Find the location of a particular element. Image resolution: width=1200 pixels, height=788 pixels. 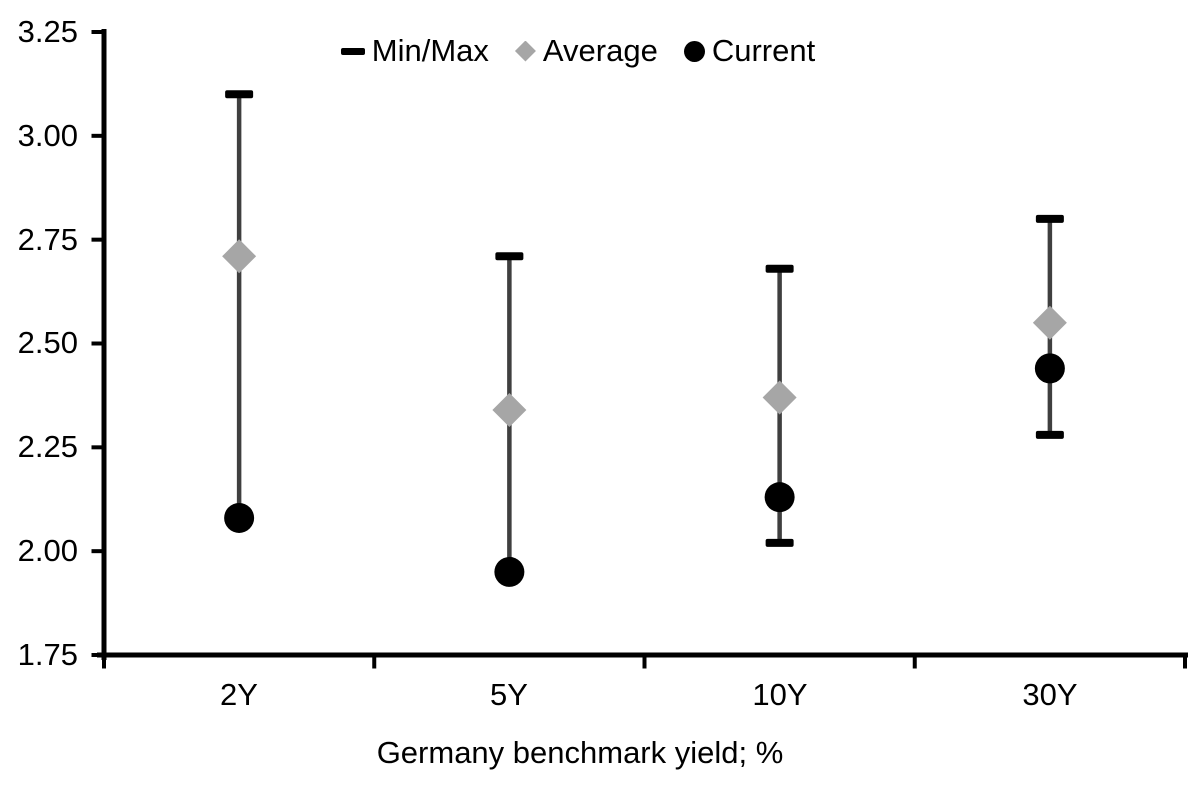

legend-item-average: Average is located at coordinates (586, 51).